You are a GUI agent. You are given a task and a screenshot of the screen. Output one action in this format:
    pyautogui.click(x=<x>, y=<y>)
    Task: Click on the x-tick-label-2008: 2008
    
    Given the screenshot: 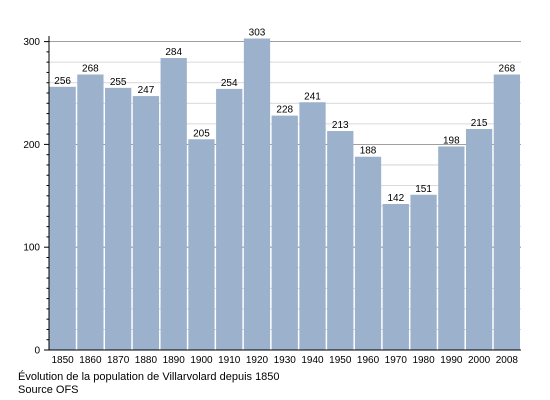 What is the action you would take?
    pyautogui.click(x=507, y=360)
    